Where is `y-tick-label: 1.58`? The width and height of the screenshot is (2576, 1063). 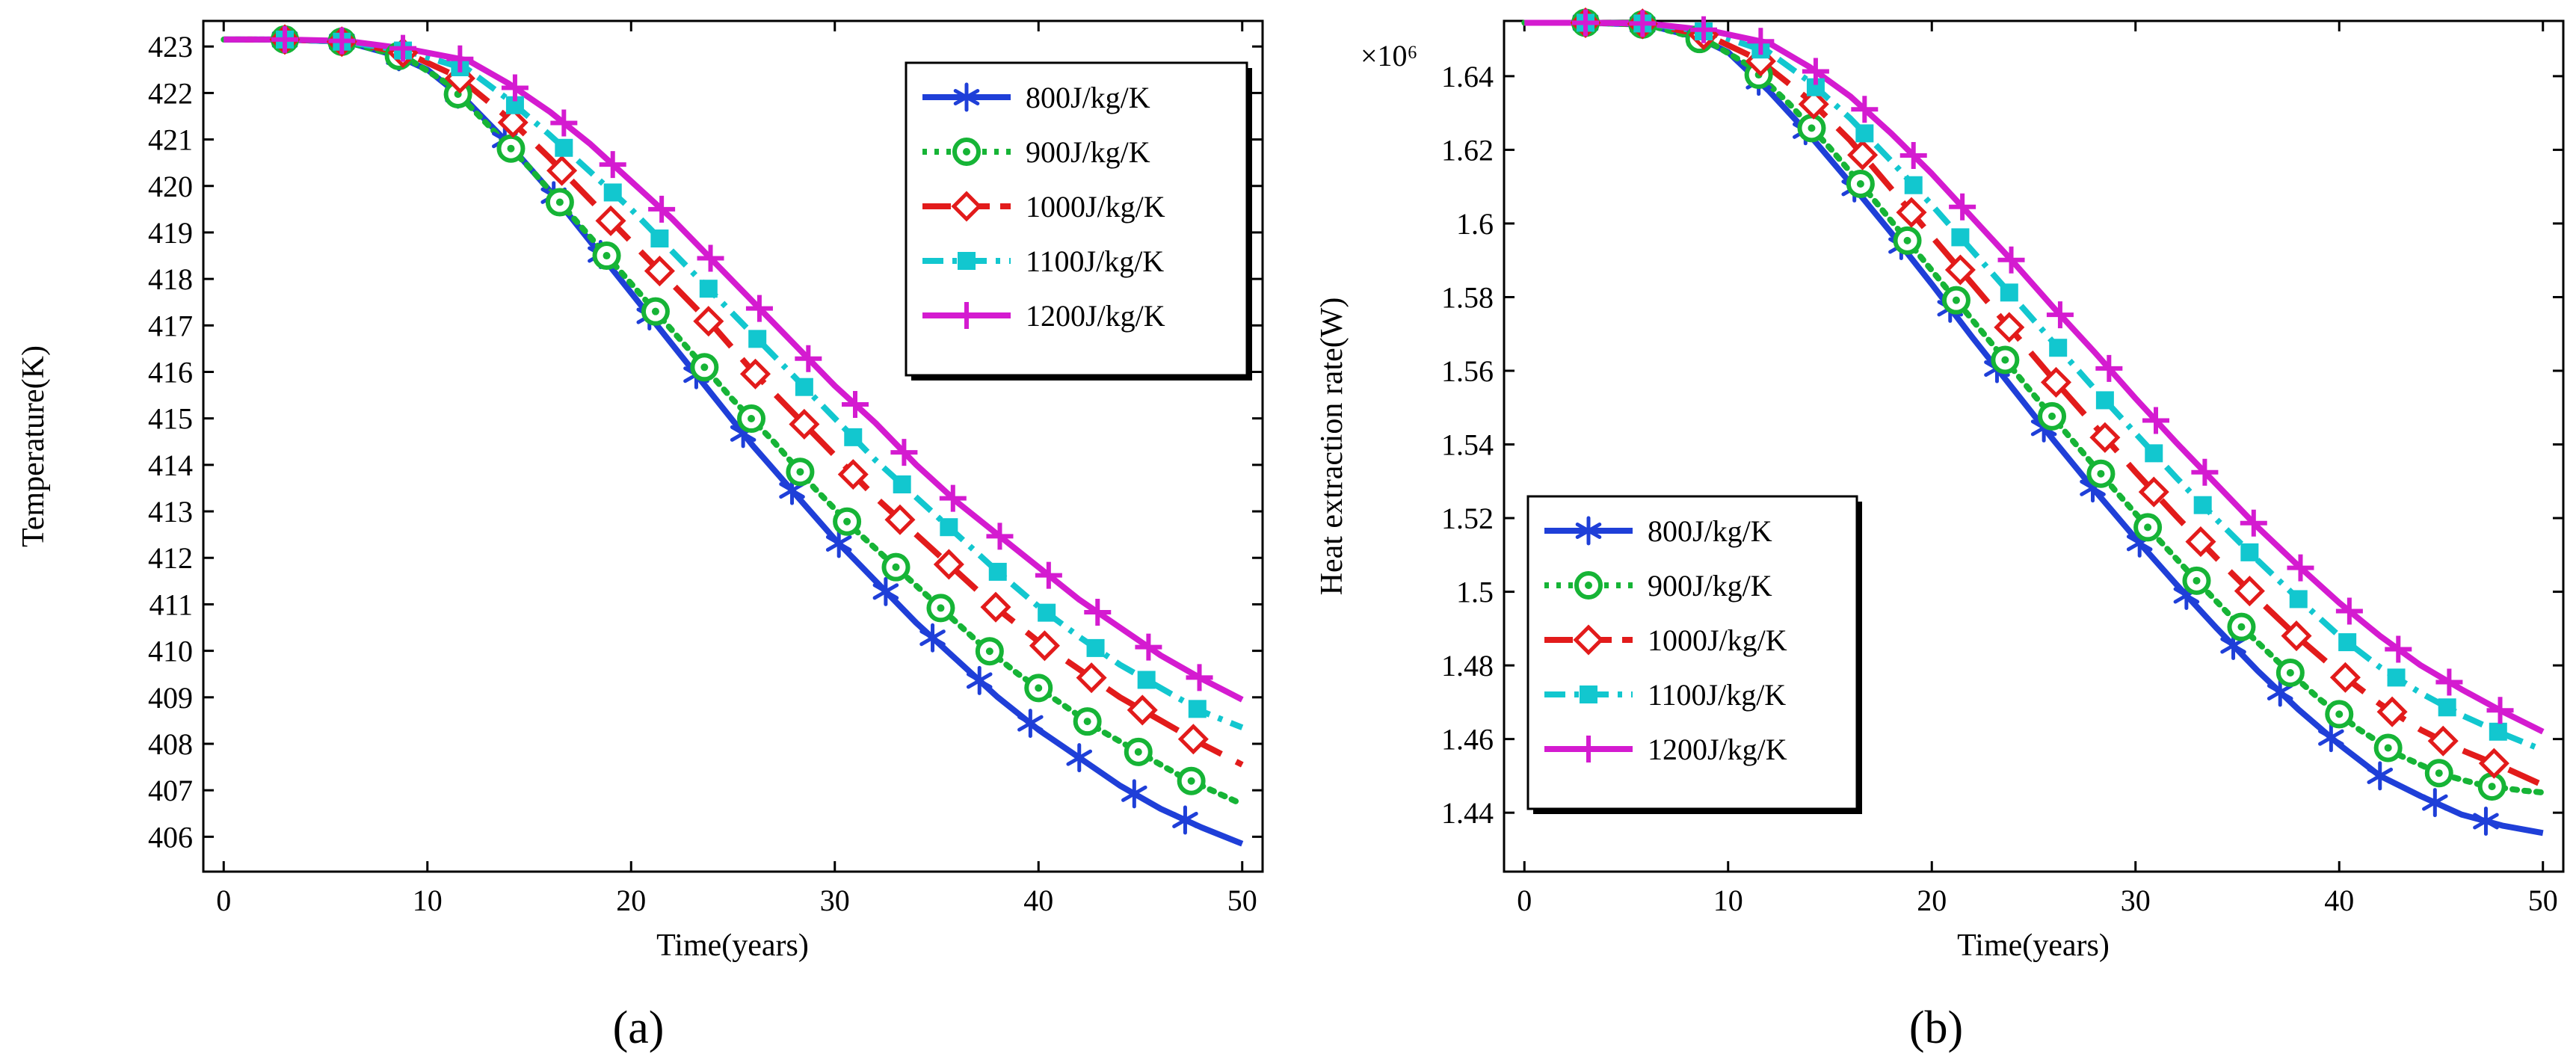 y-tick-label: 1.58 is located at coordinates (1467, 297).